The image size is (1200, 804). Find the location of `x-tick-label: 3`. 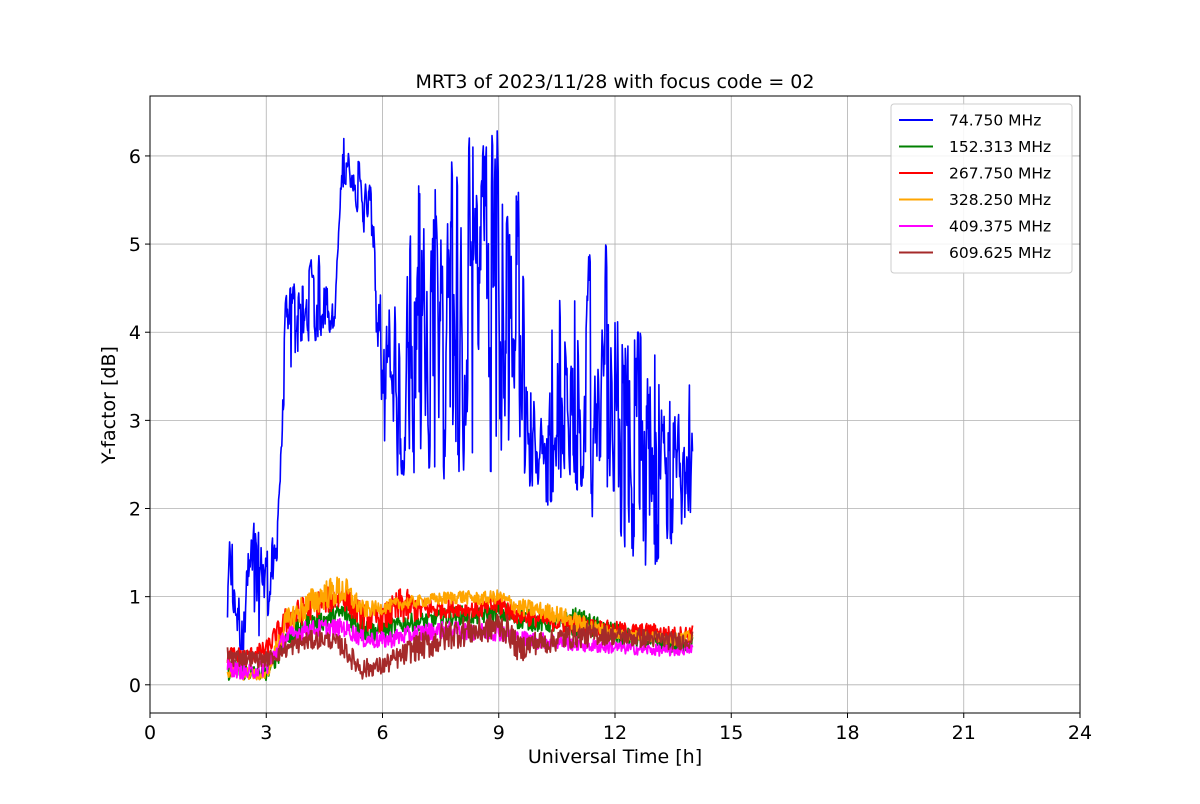

x-tick-label: 3 is located at coordinates (266, 733).